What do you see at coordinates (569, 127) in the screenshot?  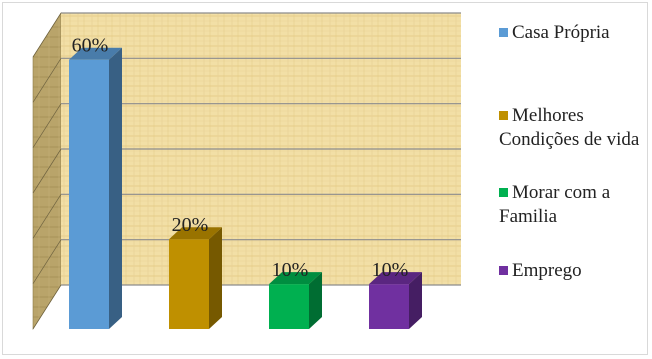 I see `legend-label-melhores-condicoes: Melhores Condições de vida` at bounding box center [569, 127].